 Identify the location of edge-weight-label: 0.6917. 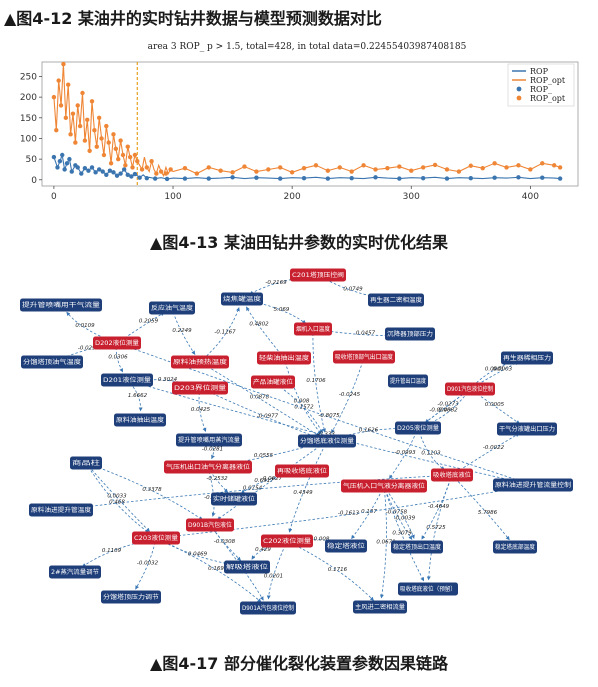
(264, 481).